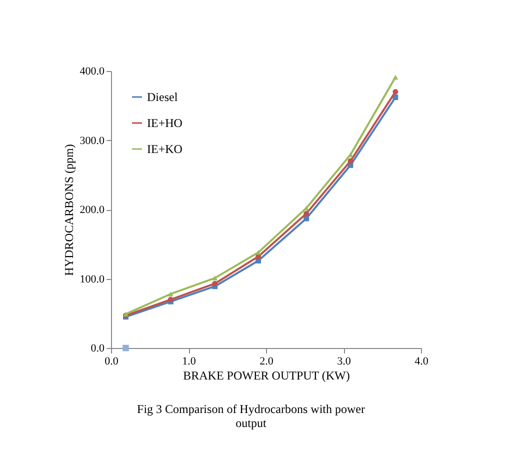 Image resolution: width=513 pixels, height=473 pixels. I want to click on y-tick-label: 0.0, so click(97, 348).